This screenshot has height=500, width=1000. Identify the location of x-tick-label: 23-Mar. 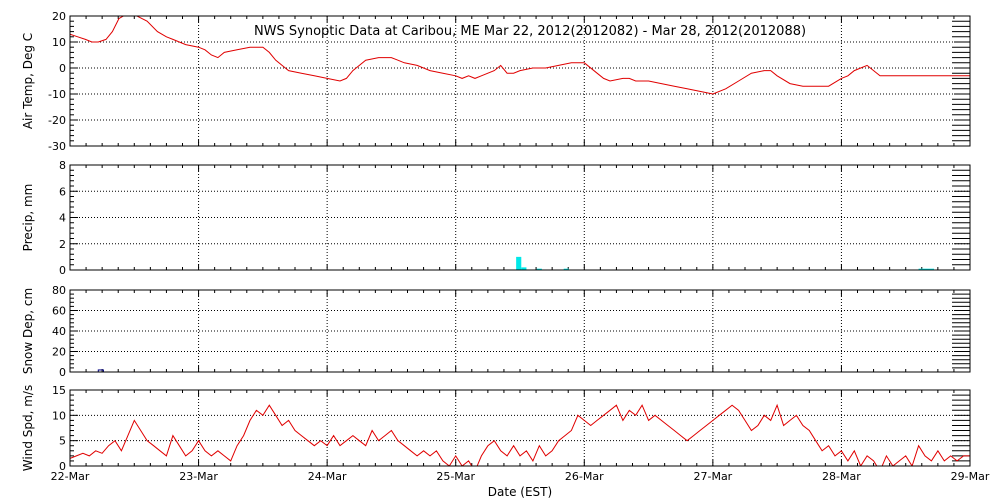
(198, 476).